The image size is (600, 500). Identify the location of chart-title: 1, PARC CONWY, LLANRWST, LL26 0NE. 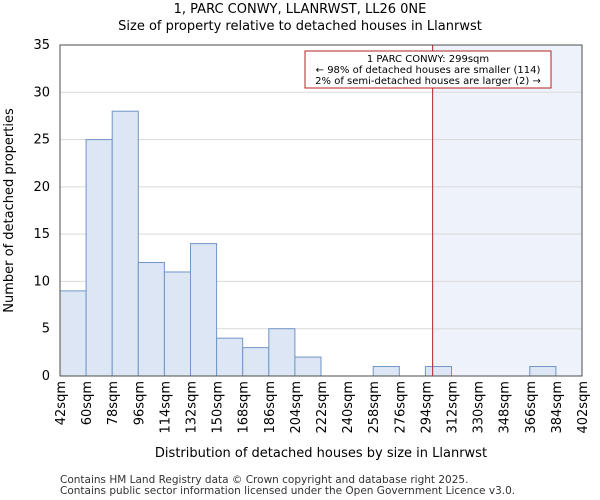
(300, 9).